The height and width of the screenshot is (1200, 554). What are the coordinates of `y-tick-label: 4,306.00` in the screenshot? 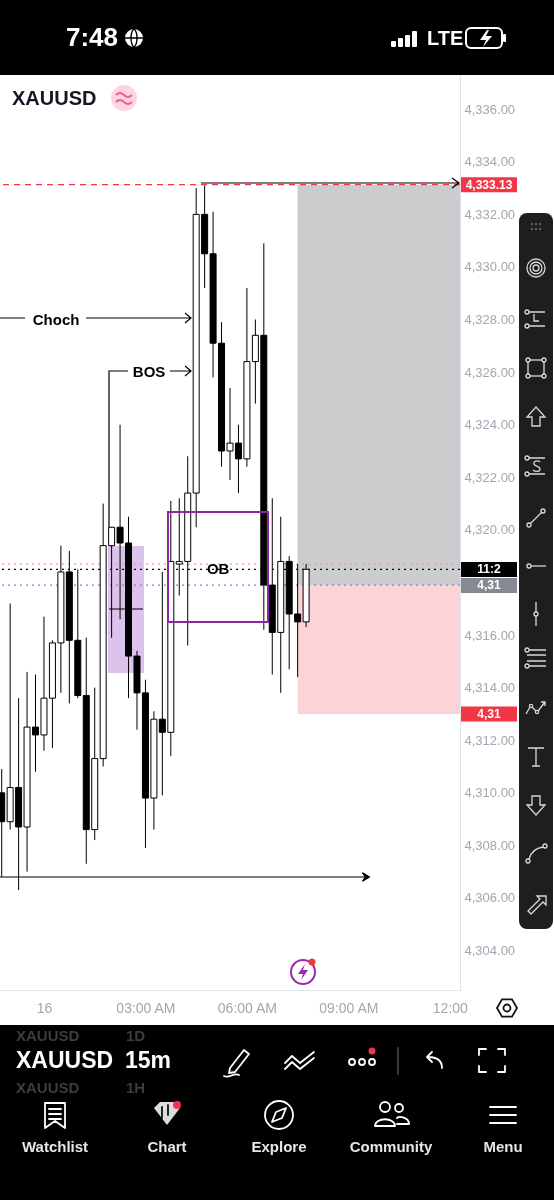 It's located at (490, 898).